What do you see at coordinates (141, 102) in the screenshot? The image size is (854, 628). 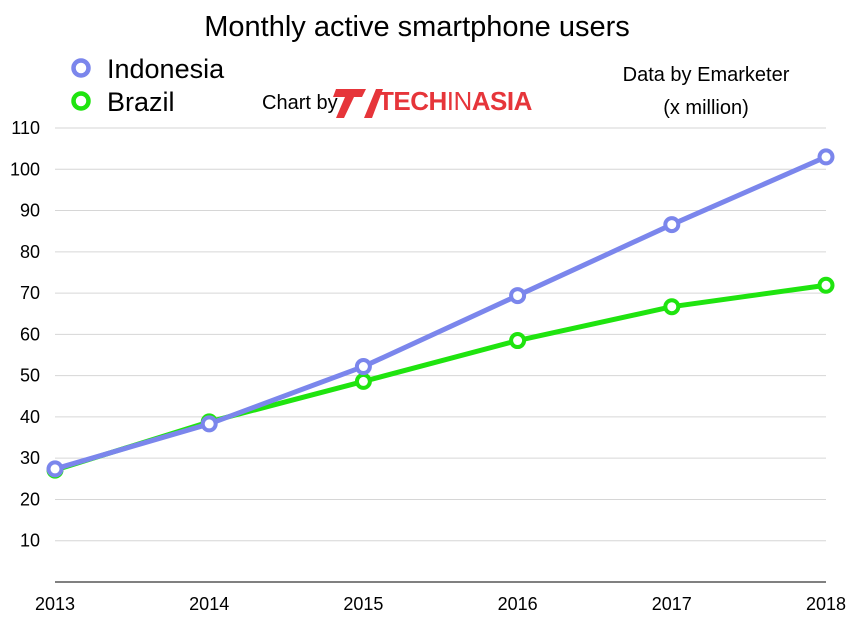 I see `legend-label-brazil: Brazil` at bounding box center [141, 102].